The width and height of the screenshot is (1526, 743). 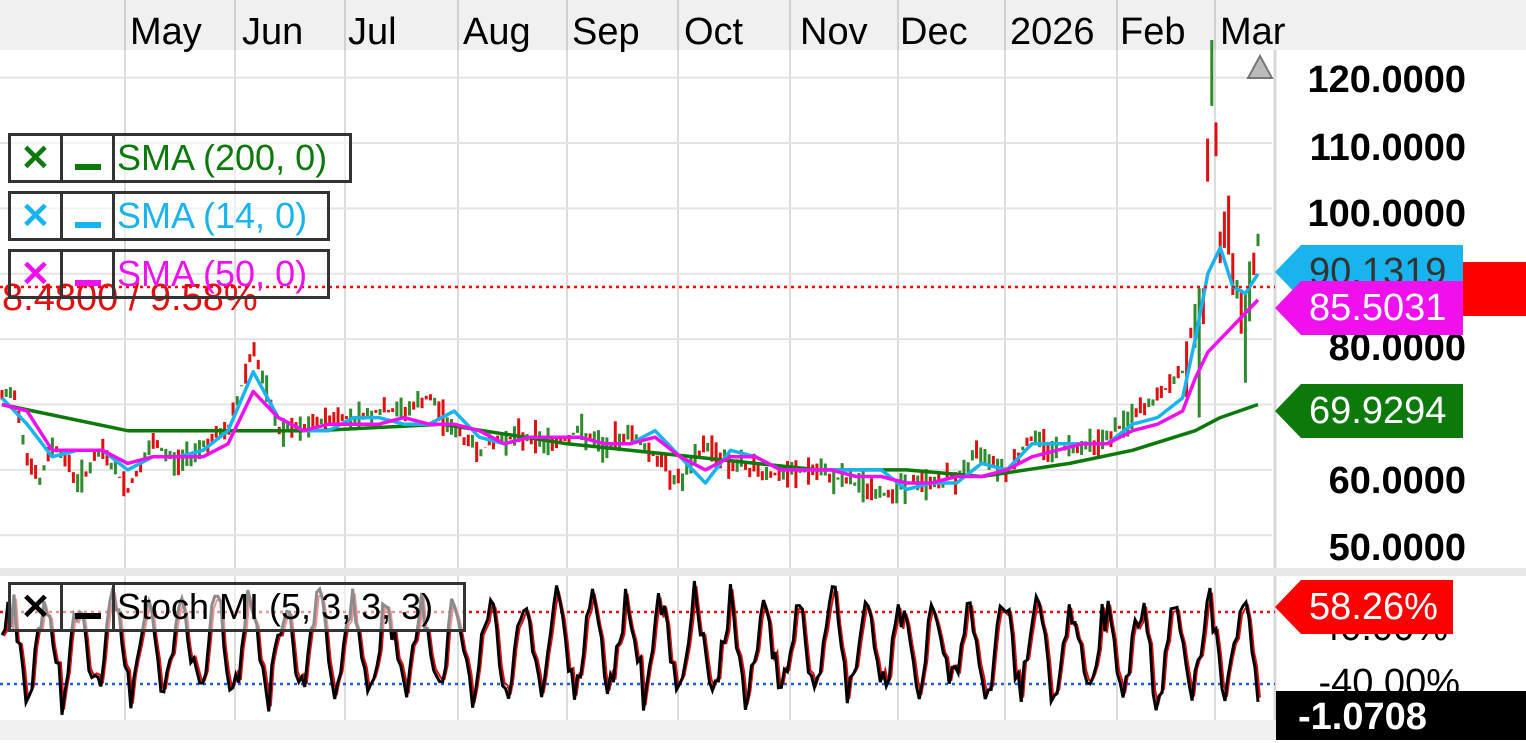 I want to click on bottom-bar, so click(x=638, y=730).